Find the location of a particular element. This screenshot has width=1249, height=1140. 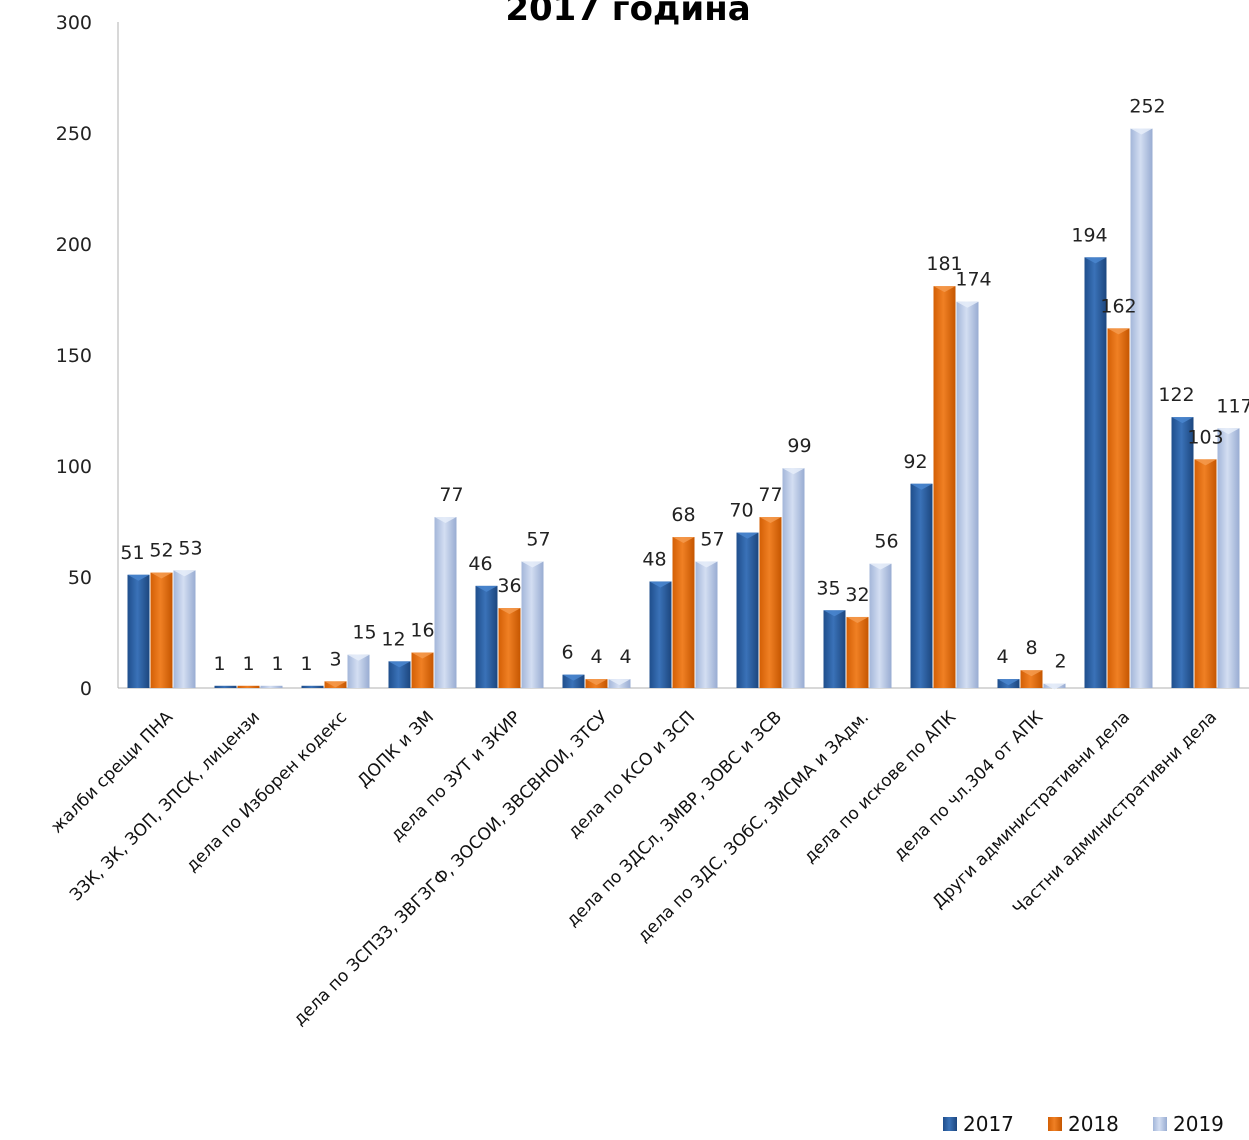

data-label-2019-5: 4 is located at coordinates (625, 657).